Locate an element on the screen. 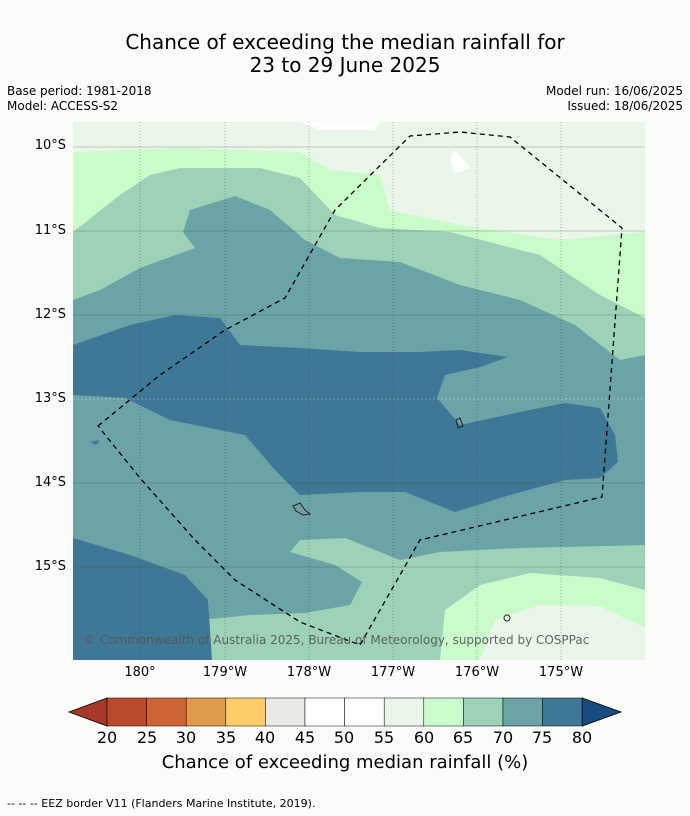 The height and width of the screenshot is (816, 690). colorbar-tick: 65 is located at coordinates (463, 737).